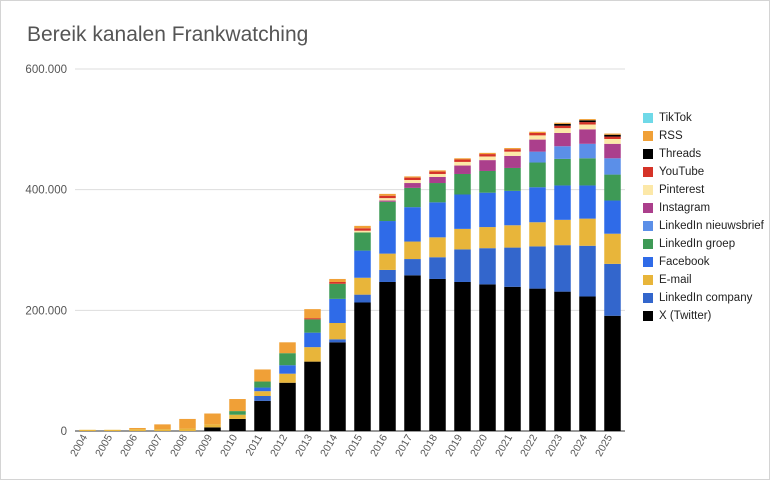 The image size is (770, 481). Describe the element at coordinates (46, 311) in the screenshot. I see `y-tick-label: 200.000` at that location.